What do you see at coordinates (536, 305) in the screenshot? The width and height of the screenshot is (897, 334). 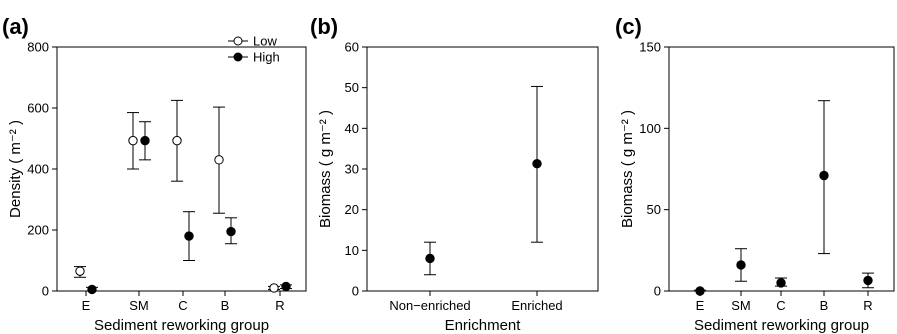 I see `x-tick-label: Enriched` at bounding box center [536, 305].